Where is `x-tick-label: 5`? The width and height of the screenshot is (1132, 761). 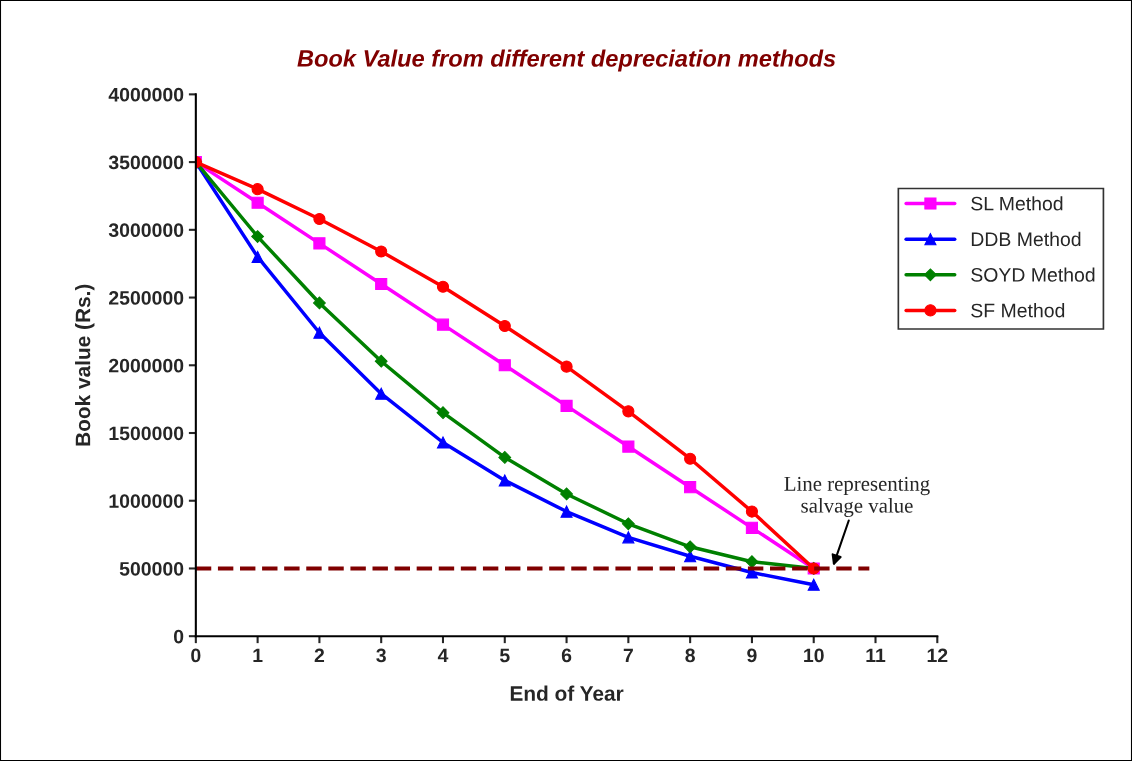 x-tick-label: 5 is located at coordinates (504, 655).